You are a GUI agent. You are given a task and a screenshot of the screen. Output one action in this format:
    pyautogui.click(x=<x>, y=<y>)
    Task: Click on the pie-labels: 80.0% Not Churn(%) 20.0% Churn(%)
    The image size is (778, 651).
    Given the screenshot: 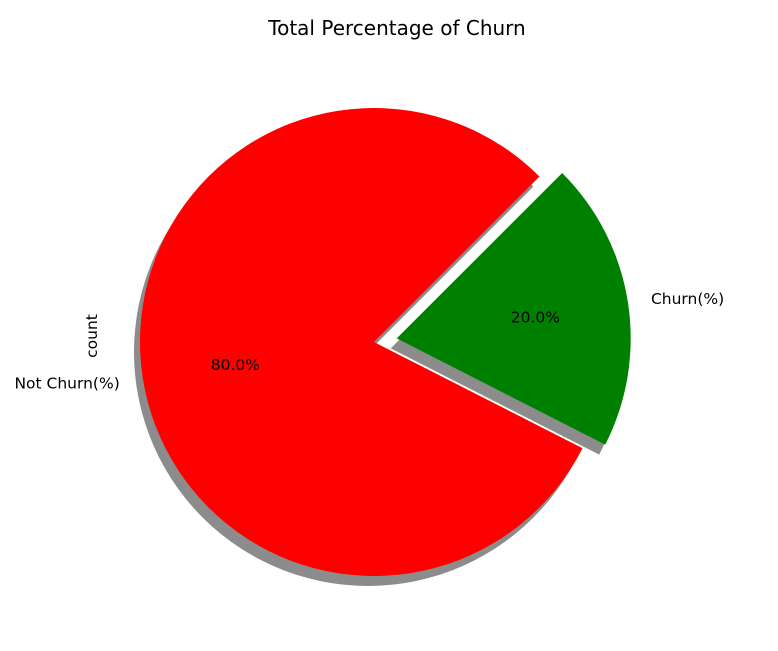 What is the action you would take?
    pyautogui.click(x=369, y=341)
    